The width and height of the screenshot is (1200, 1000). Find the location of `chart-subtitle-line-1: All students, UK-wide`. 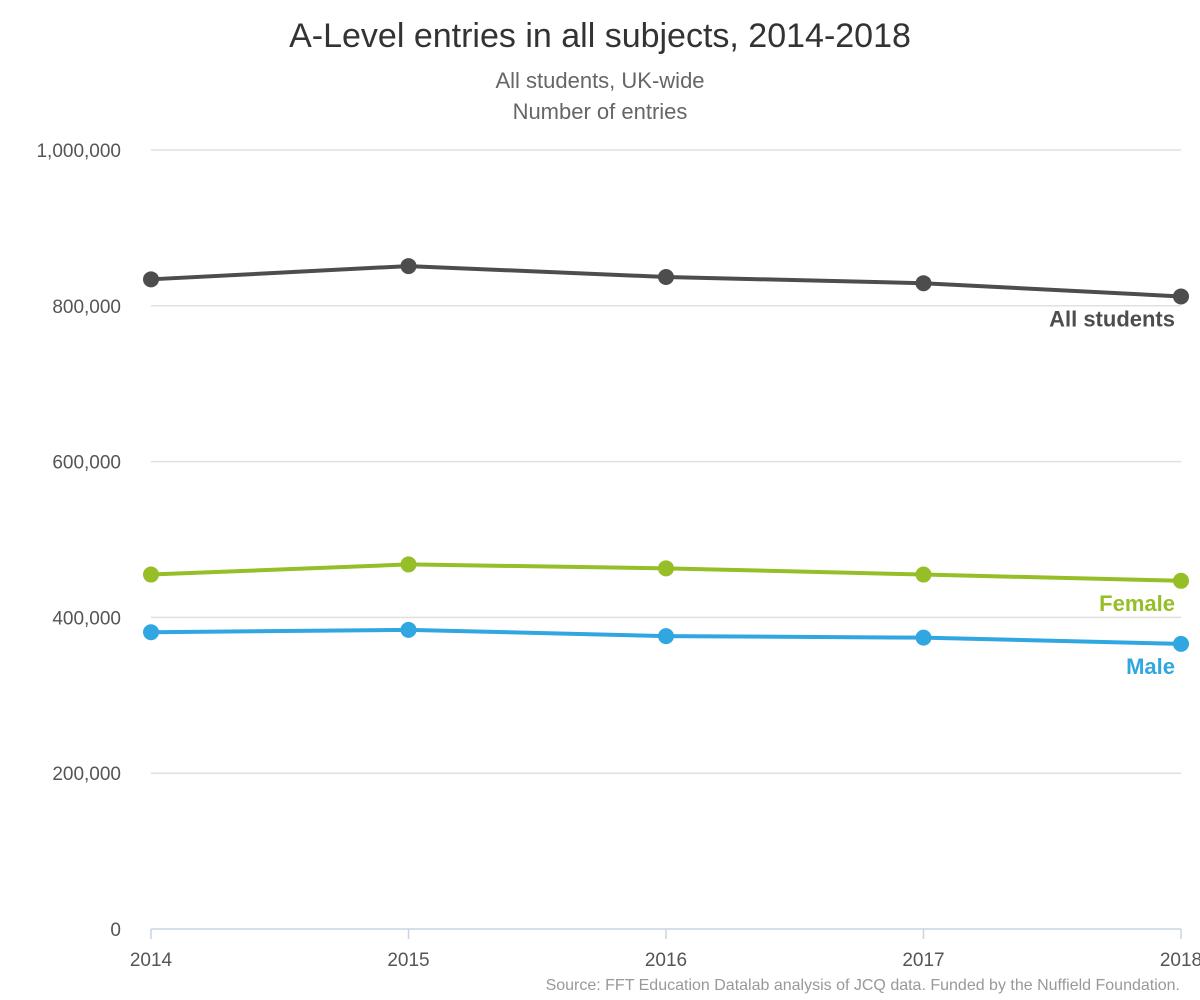

chart-subtitle-line-1: All students, UK-wide is located at coordinates (599, 80).